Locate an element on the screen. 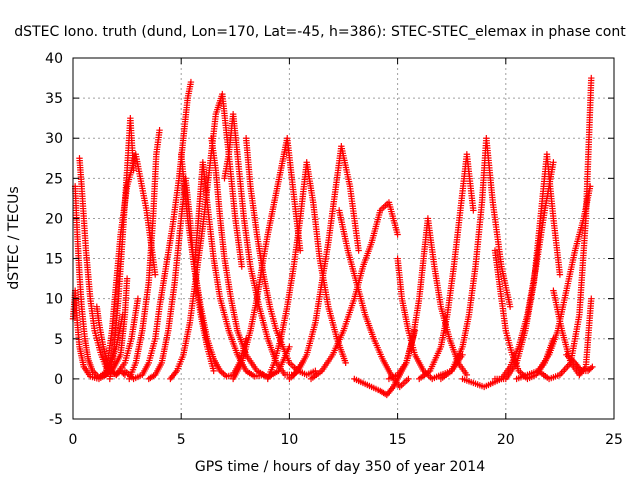 Image resolution: width=640 pixels, height=480 pixels. y-tick-label: -5 is located at coordinates (56, 420).